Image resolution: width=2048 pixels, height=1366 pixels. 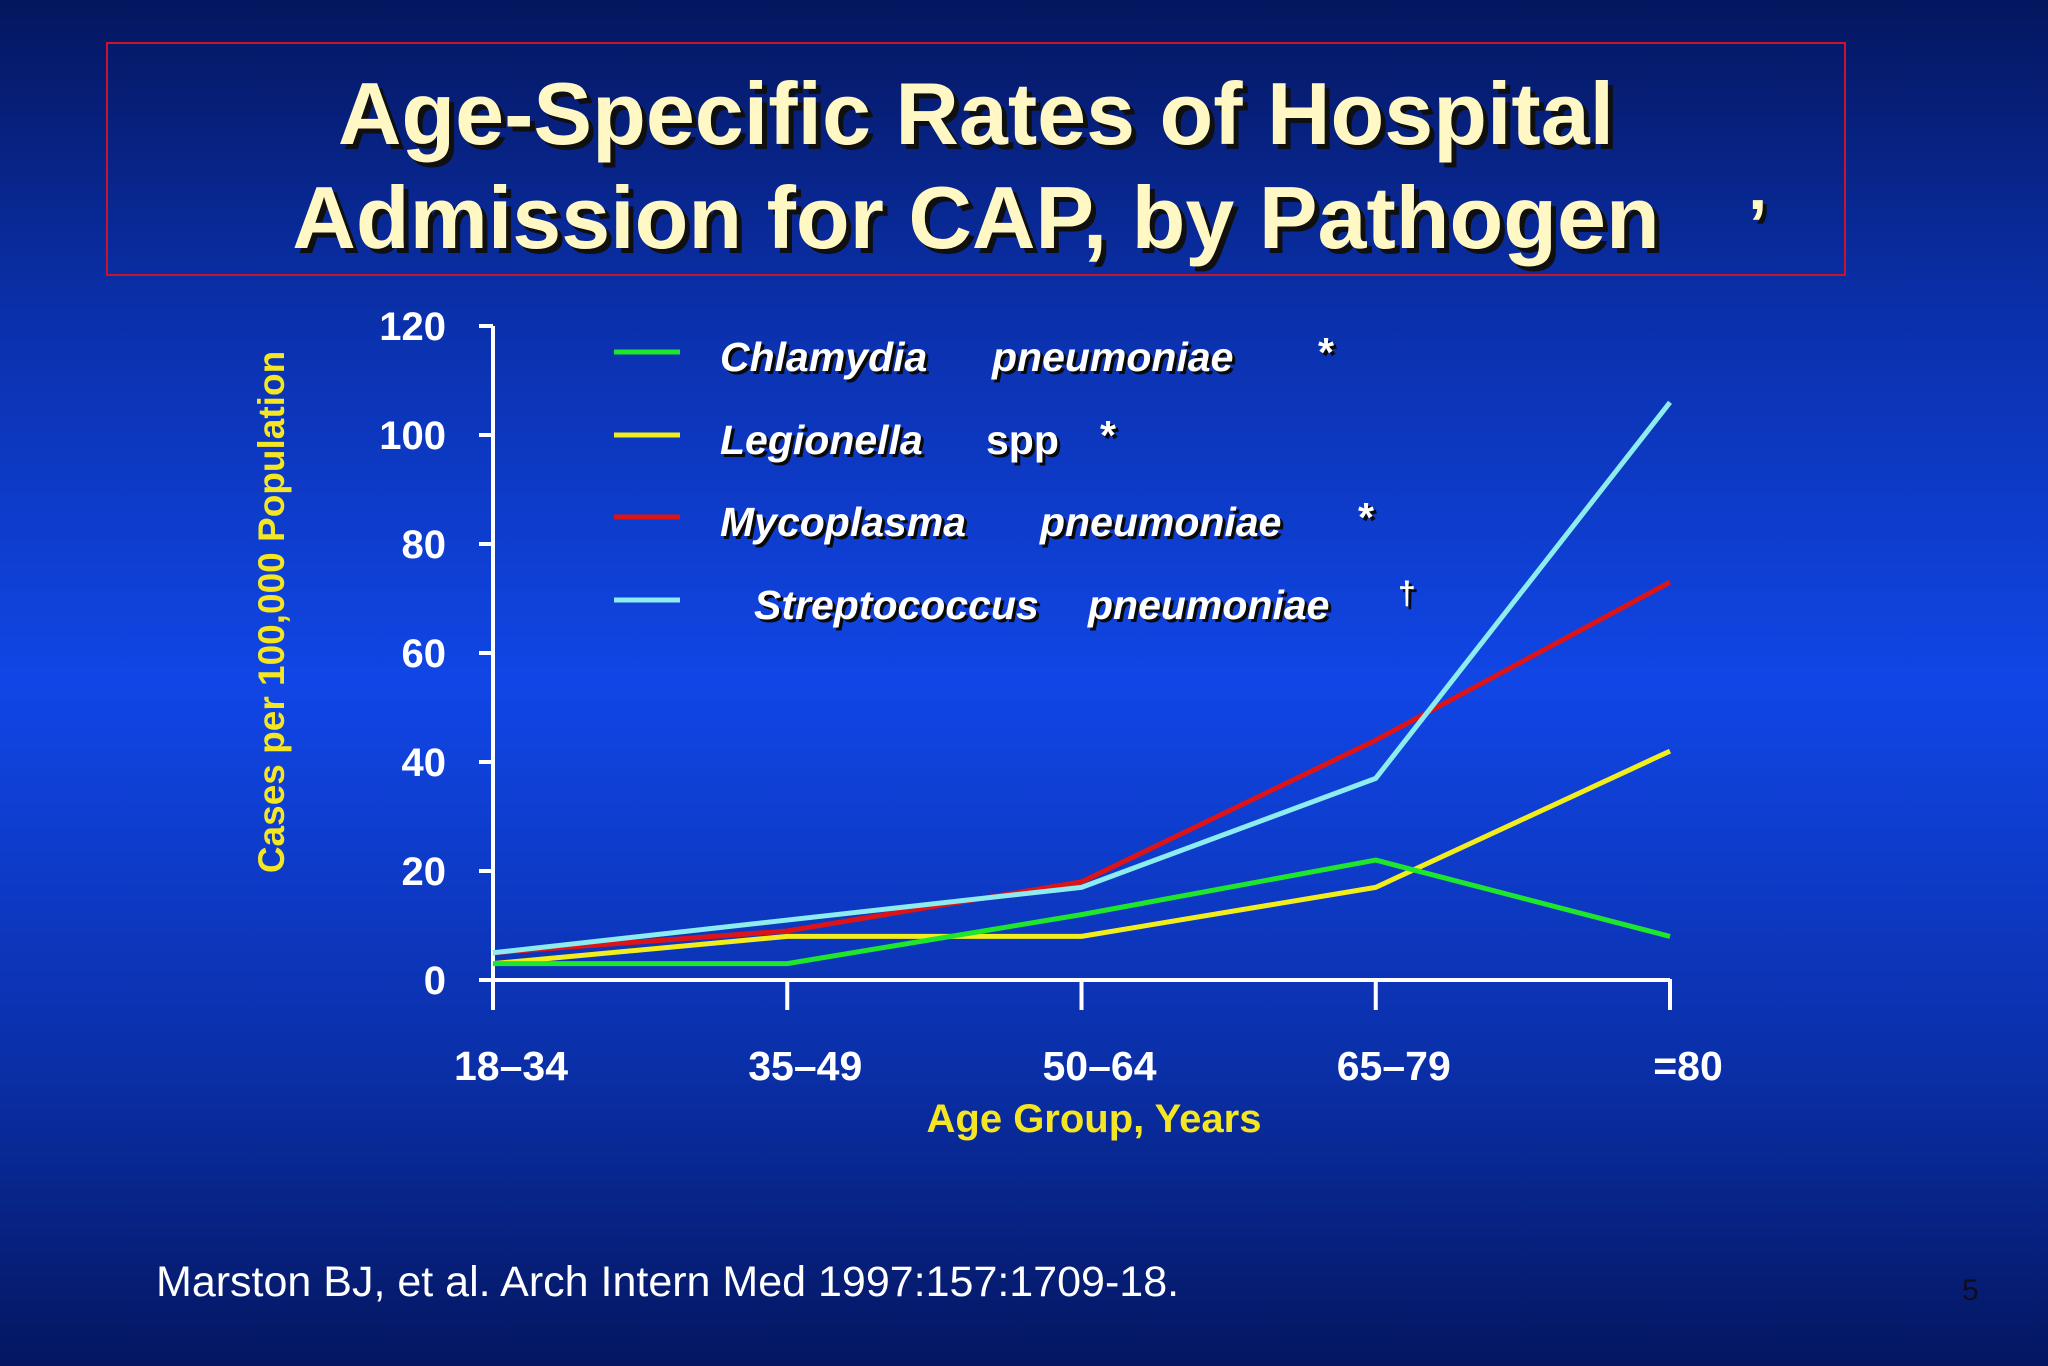 What do you see at coordinates (805, 1066) in the screenshot?
I see `x-tick-label: 35–49` at bounding box center [805, 1066].